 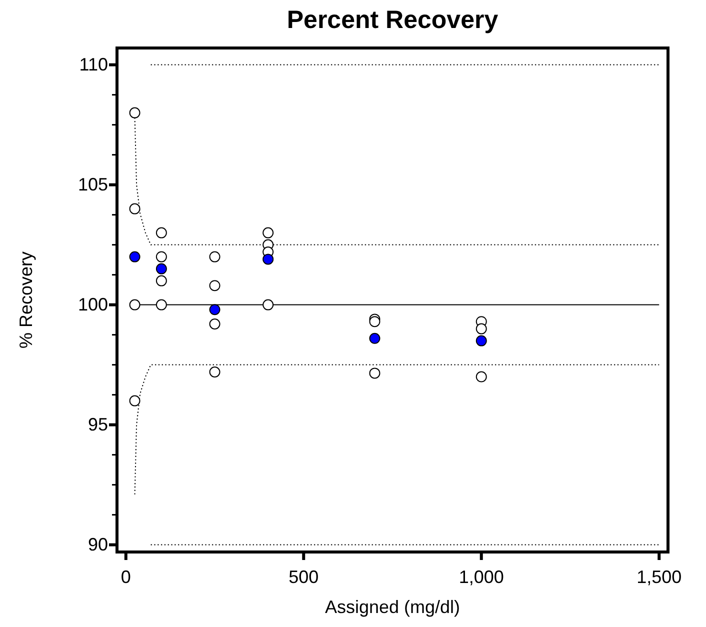 What do you see at coordinates (98, 544) in the screenshot?
I see `y-tick-label: 90` at bounding box center [98, 544].